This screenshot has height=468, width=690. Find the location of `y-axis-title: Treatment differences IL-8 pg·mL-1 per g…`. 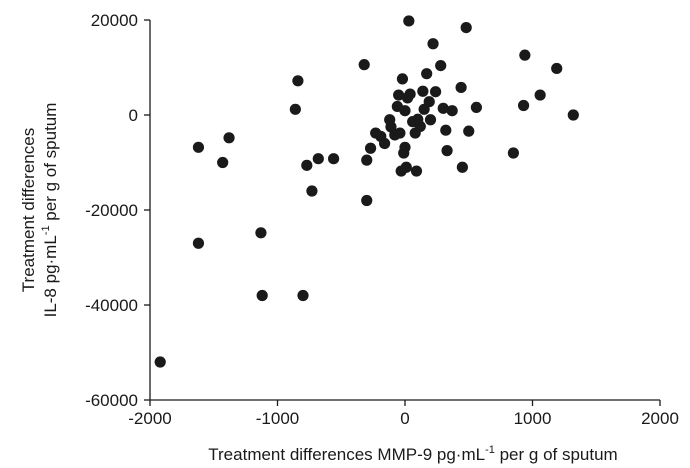

y-axis-title: Treatment differences IL-8 pg·mL-1 per g… is located at coordinates (39, 210).